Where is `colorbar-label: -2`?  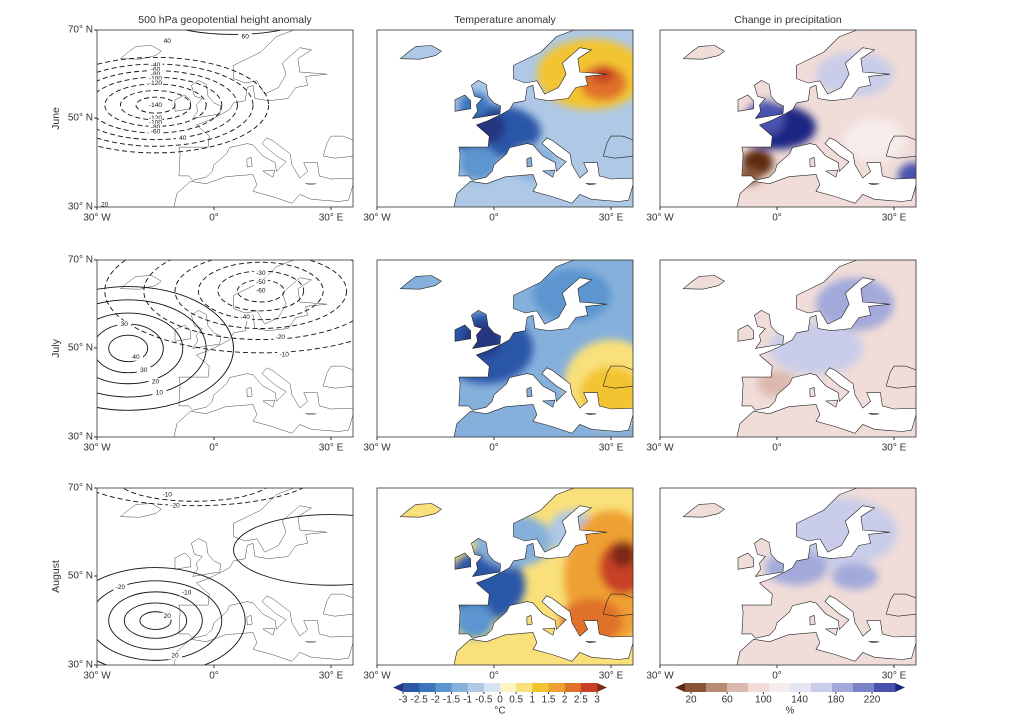
colorbar-label: -2 is located at coordinates (435, 700).